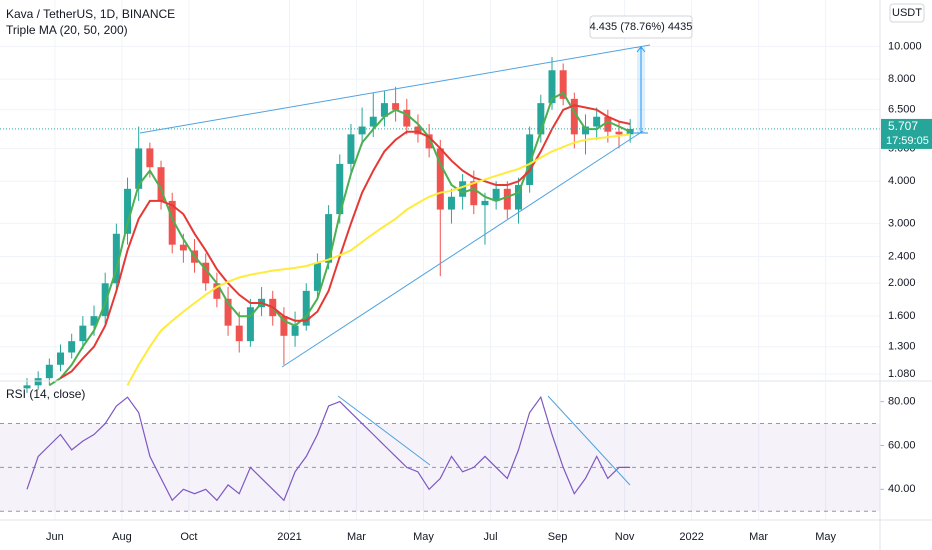 Image resolution: width=932 pixels, height=550 pixels. What do you see at coordinates (902, 347) in the screenshot?
I see `y-tick-label: 1.300` at bounding box center [902, 347].